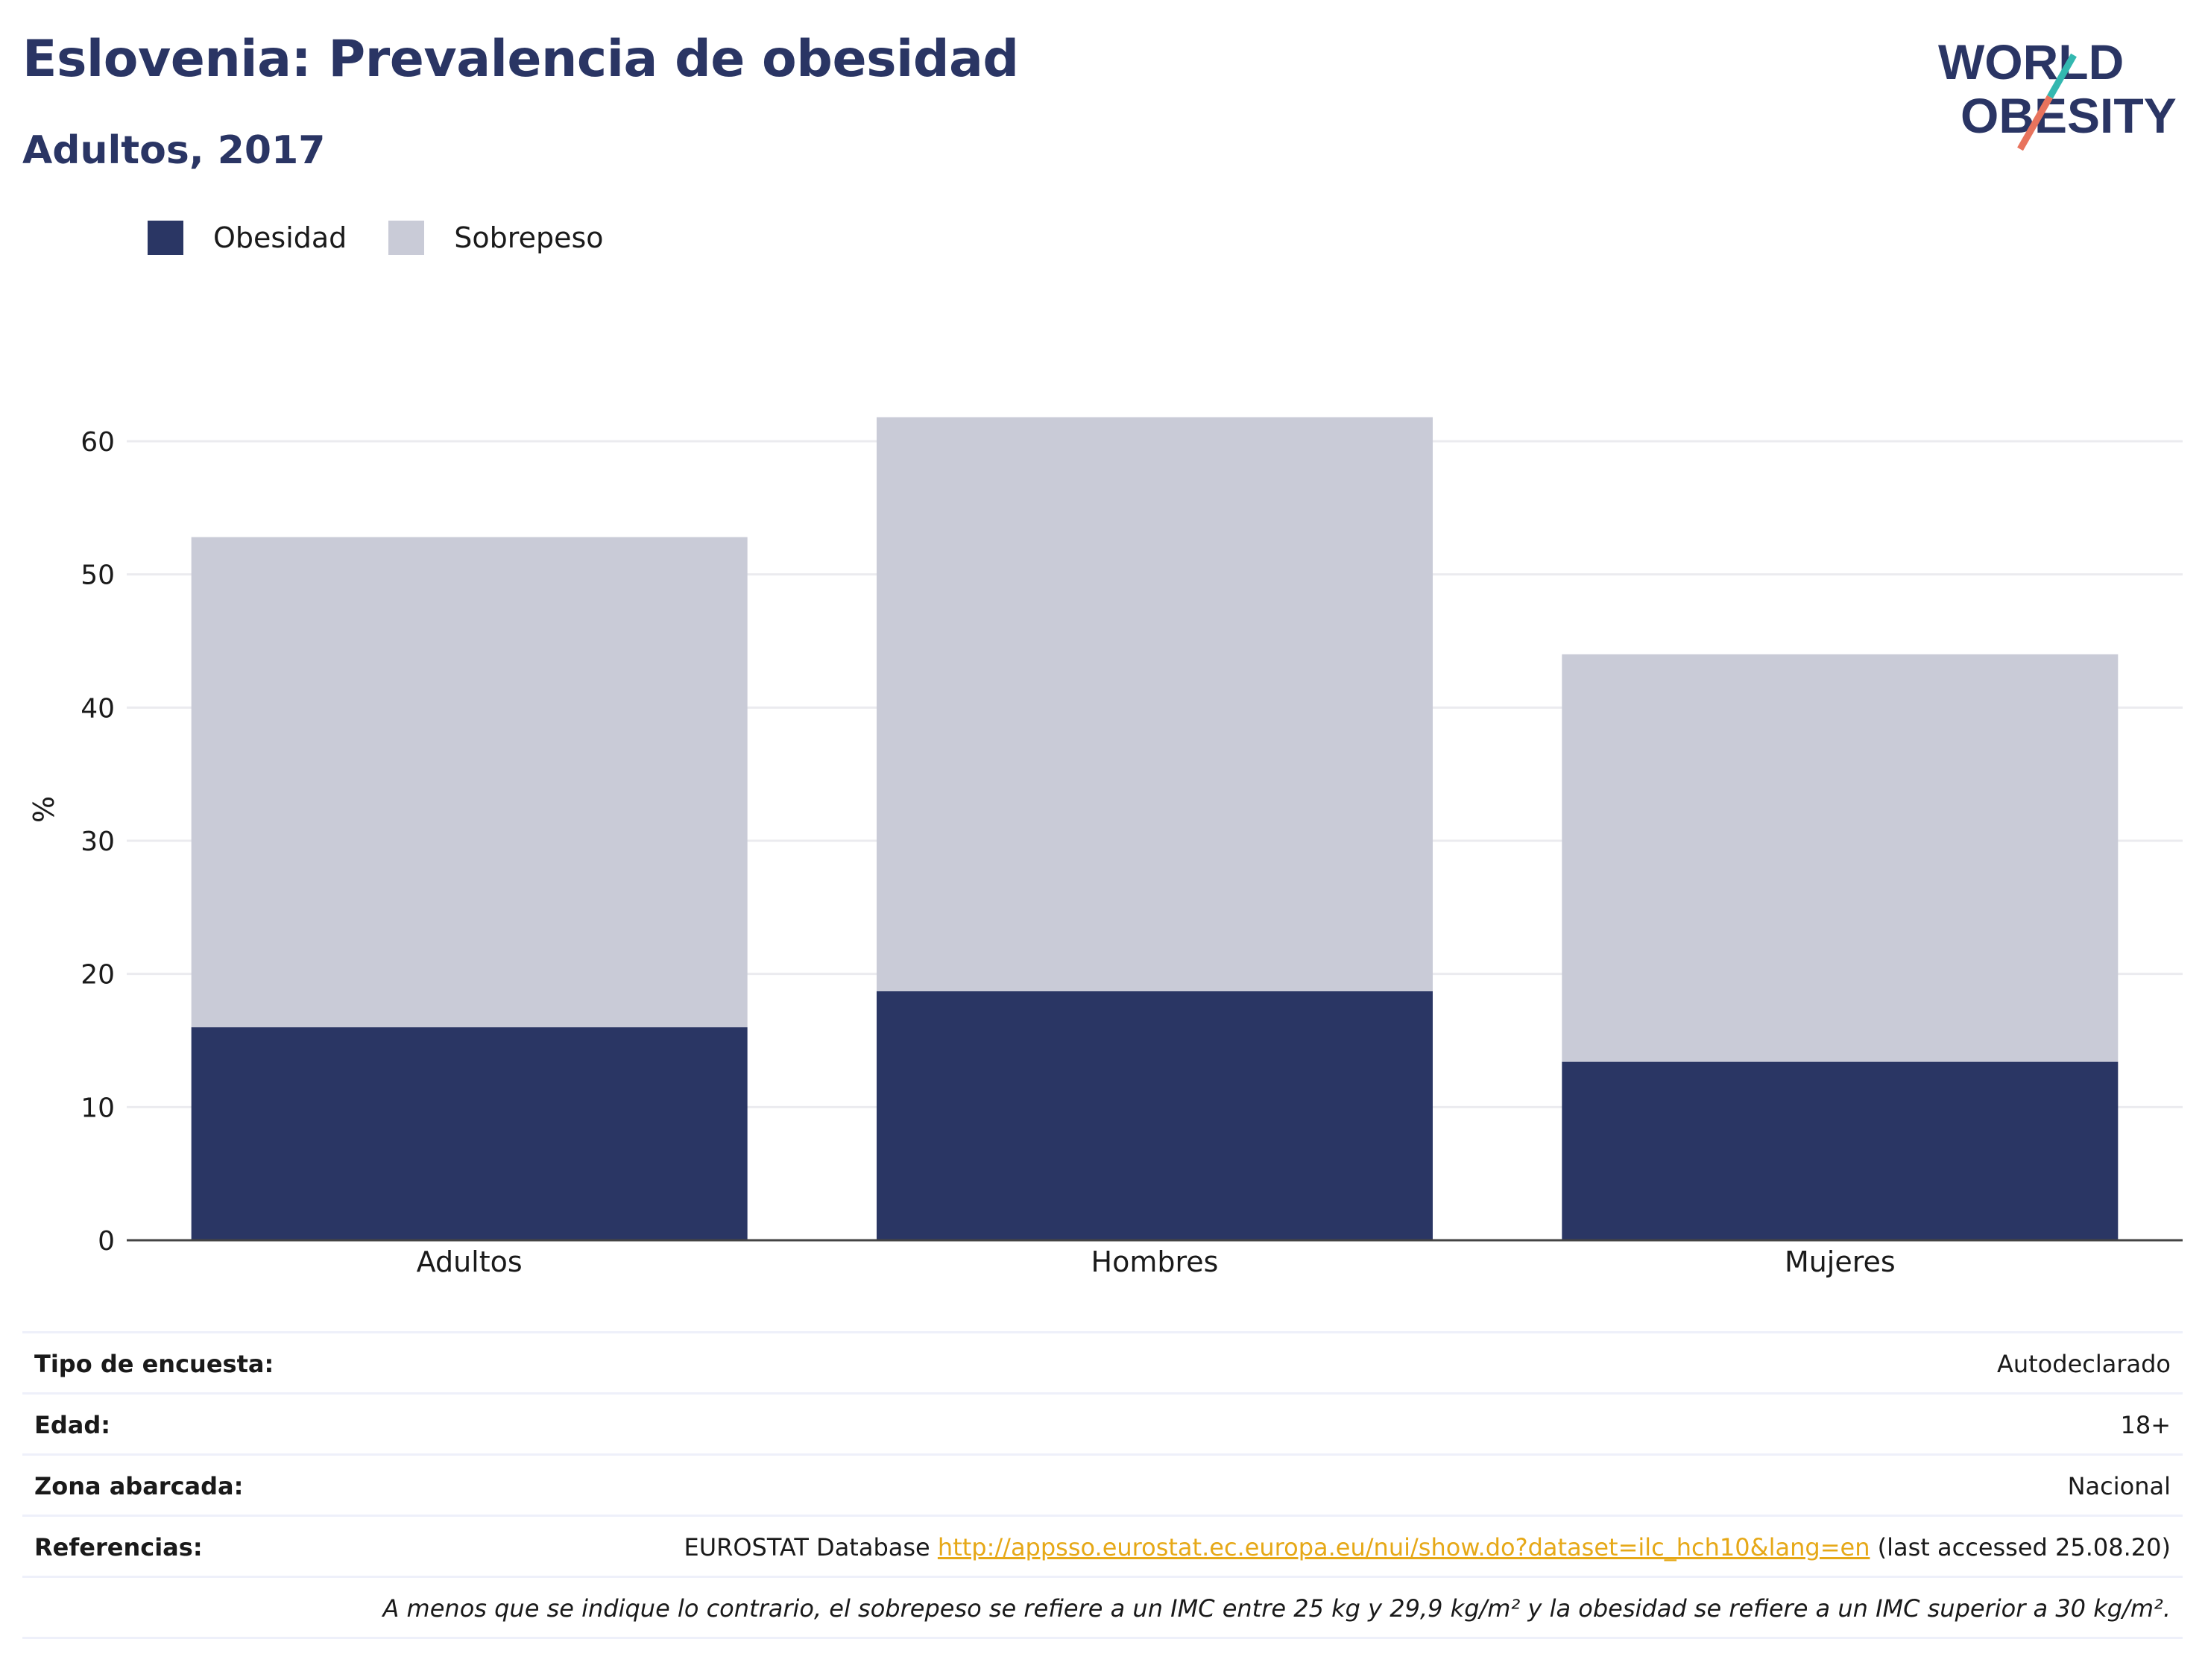 The image size is (2205, 1680). What do you see at coordinates (1155, 704) in the screenshot?
I see `bar-sobrepeso-hombres` at bounding box center [1155, 704].